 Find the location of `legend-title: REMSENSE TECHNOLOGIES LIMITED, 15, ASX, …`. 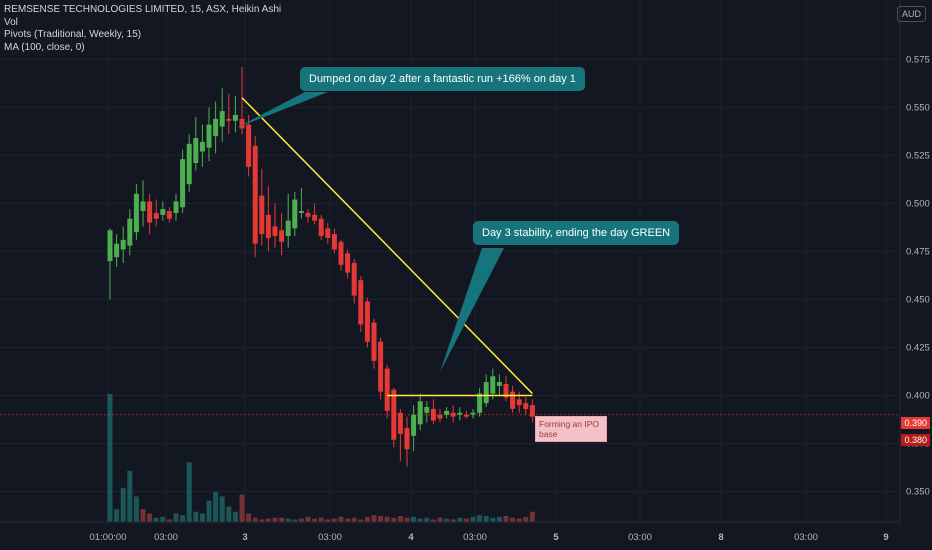

legend-title: REMSENSE TECHNOLOGIES LIMITED, 15, ASX, … is located at coordinates (143, 9).